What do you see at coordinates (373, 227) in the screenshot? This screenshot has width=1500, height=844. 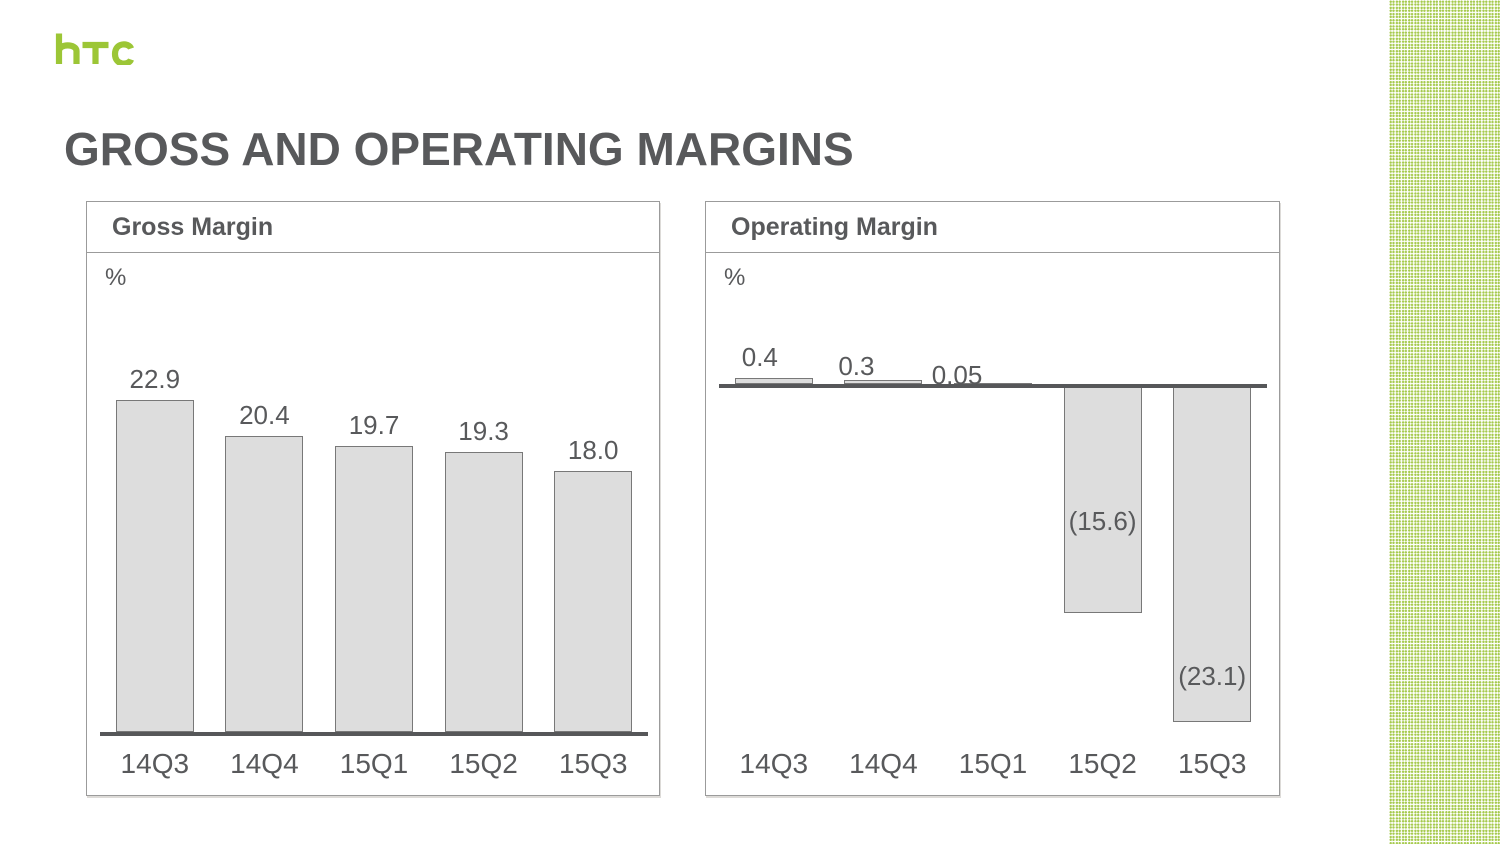 I see `gross-margin-header: Gross Margin` at bounding box center [373, 227].